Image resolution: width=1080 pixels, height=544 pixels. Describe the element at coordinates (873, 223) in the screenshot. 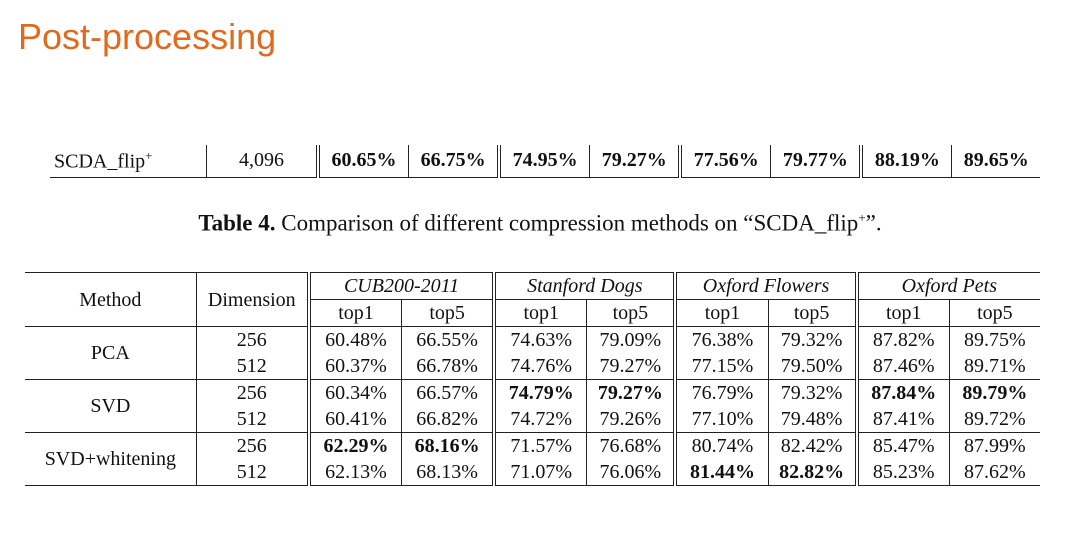

I see `caption-end: ”.` at that location.